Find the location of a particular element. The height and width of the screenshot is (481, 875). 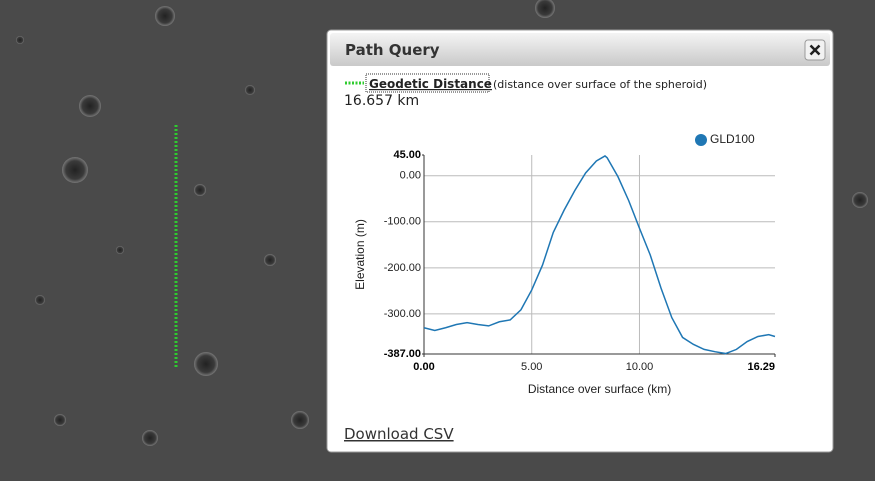

panel-header is located at coordinates (580, 49).